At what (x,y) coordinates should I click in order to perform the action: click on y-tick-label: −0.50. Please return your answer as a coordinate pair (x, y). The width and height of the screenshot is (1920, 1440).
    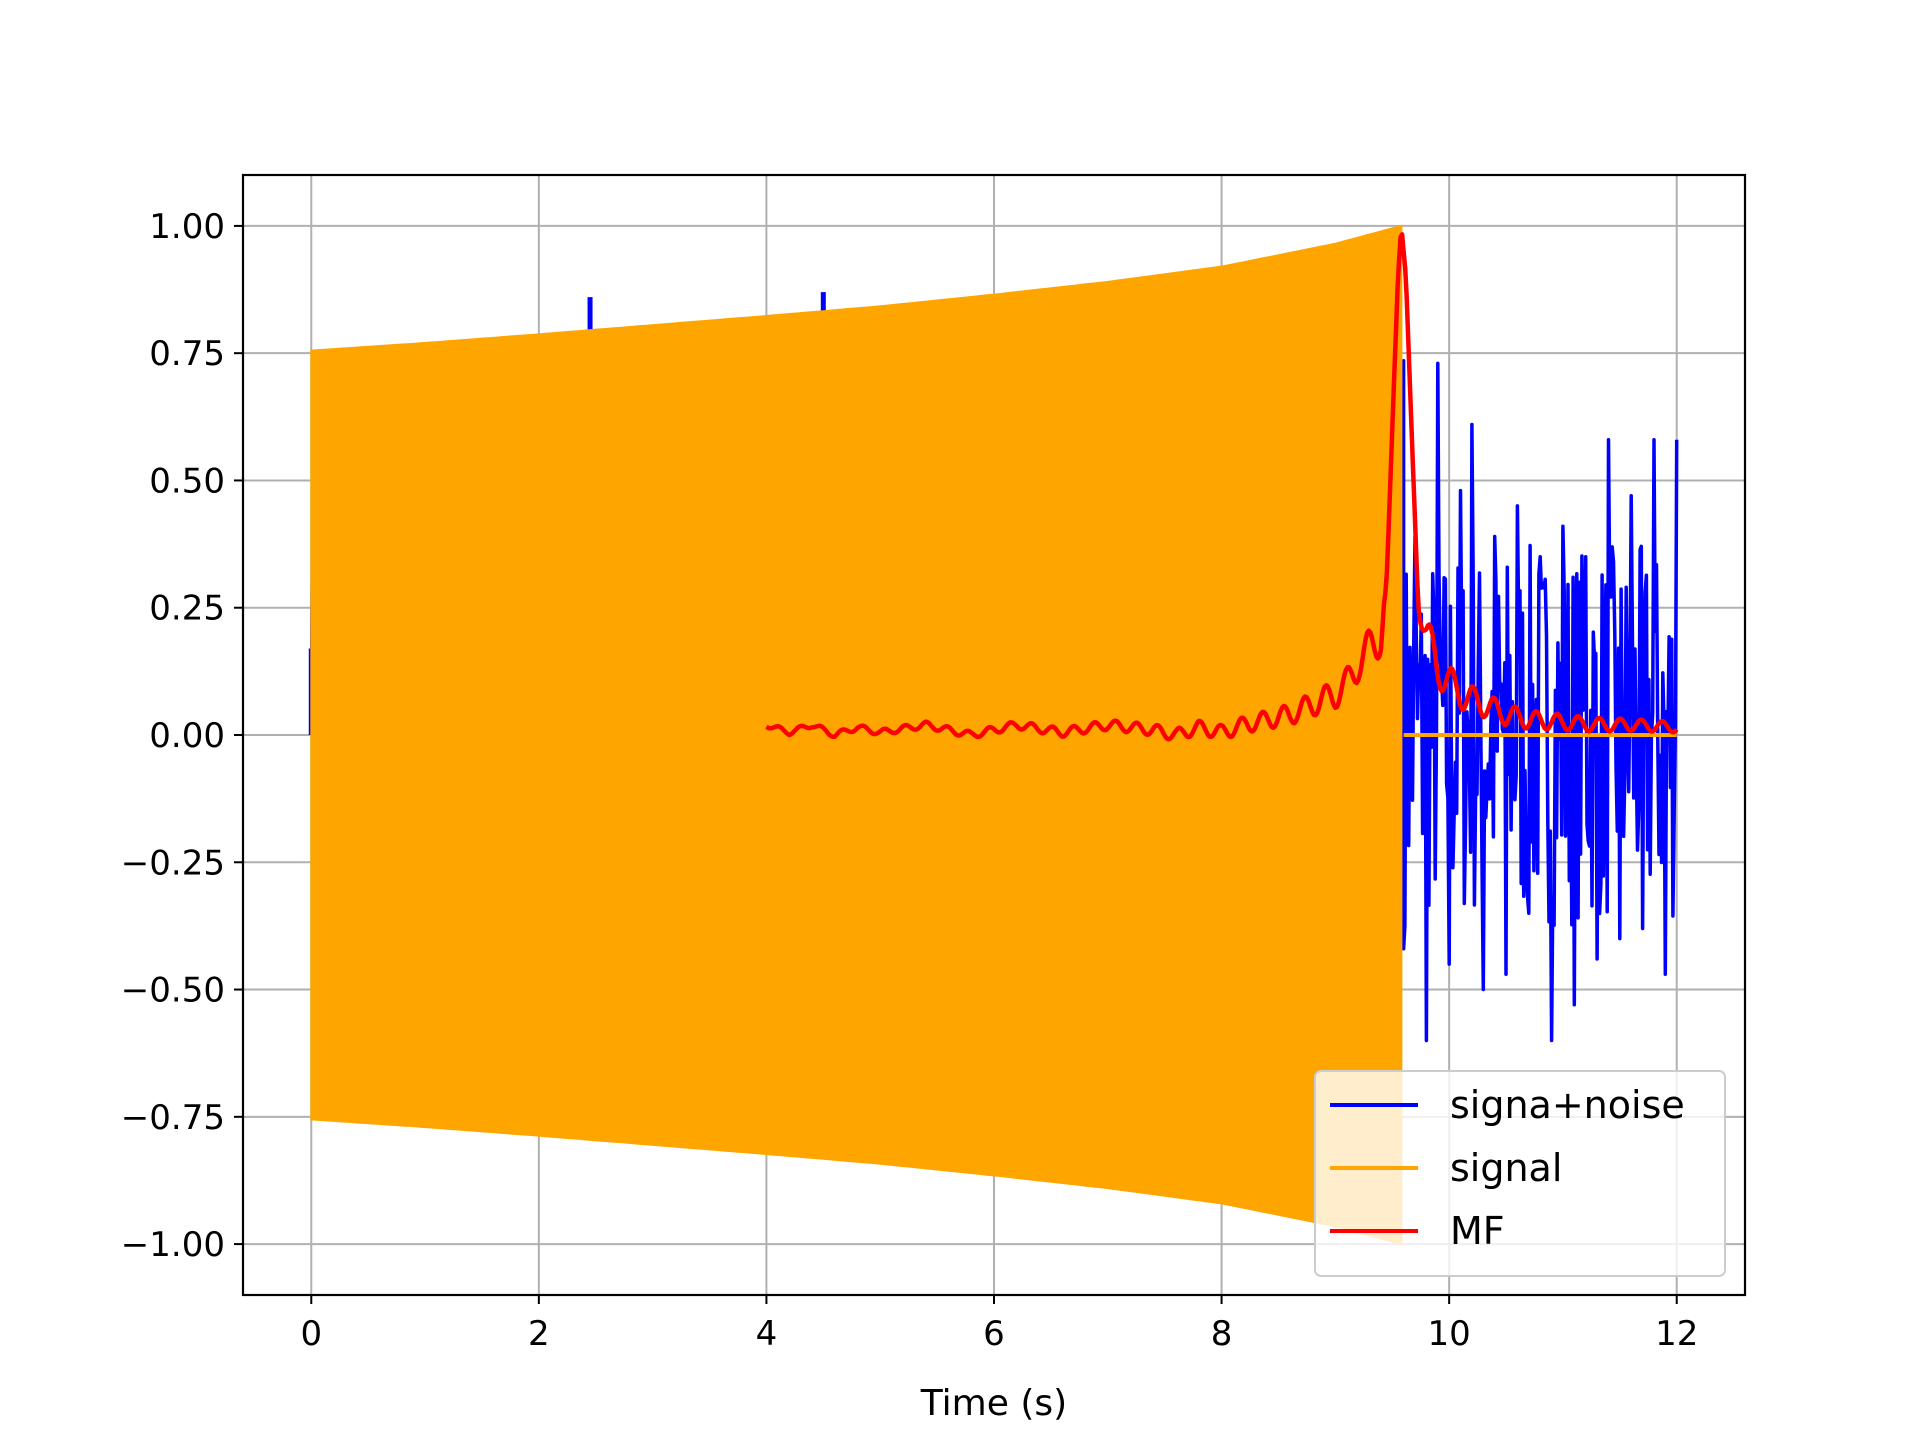
    Looking at the image, I should click on (173, 991).